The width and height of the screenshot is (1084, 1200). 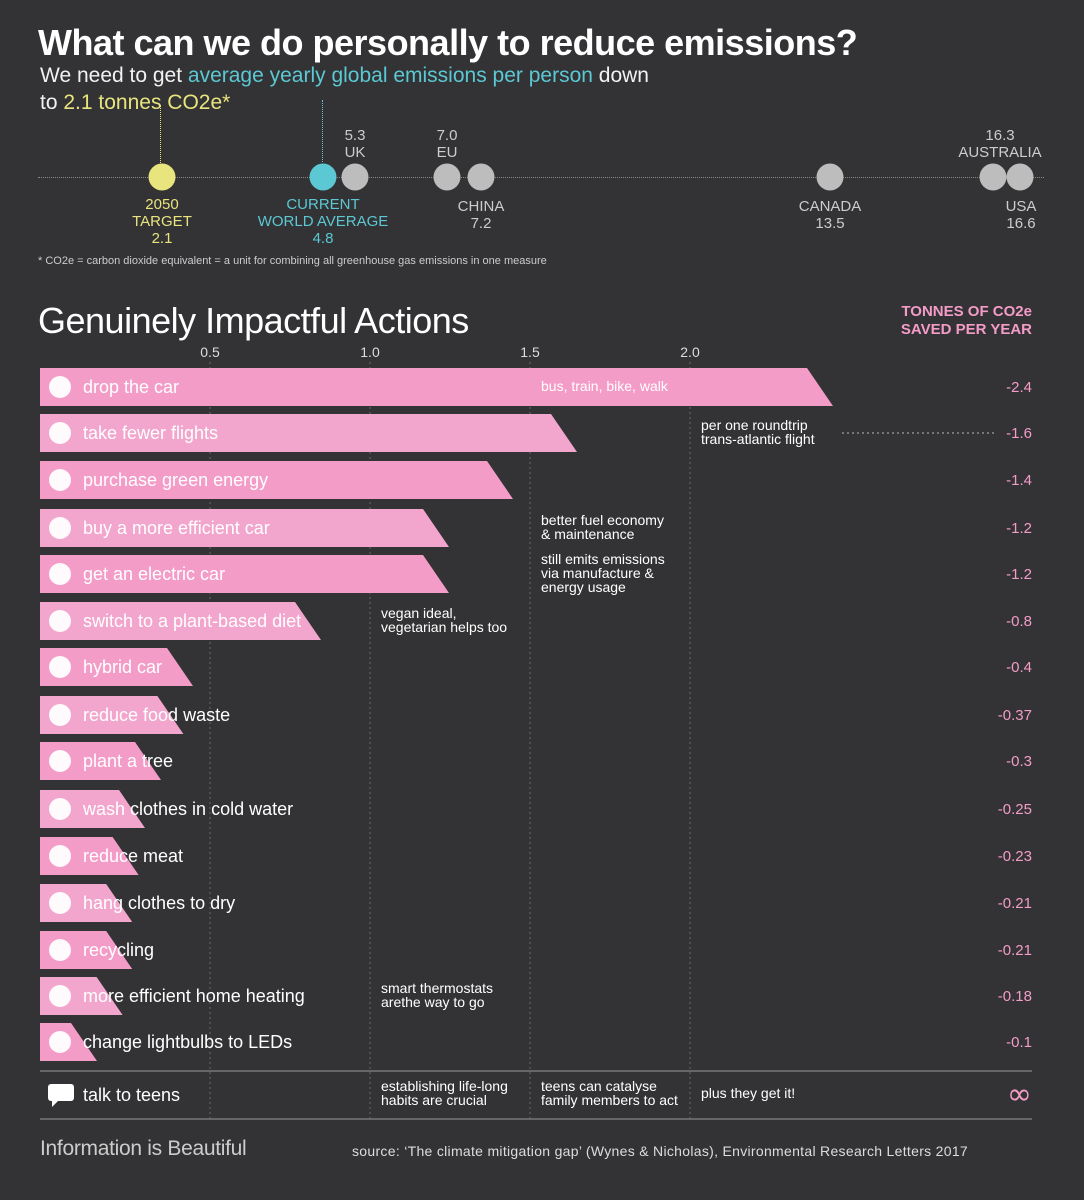 I want to click on annotation-text: per one roundtrip, so click(x=754, y=425).